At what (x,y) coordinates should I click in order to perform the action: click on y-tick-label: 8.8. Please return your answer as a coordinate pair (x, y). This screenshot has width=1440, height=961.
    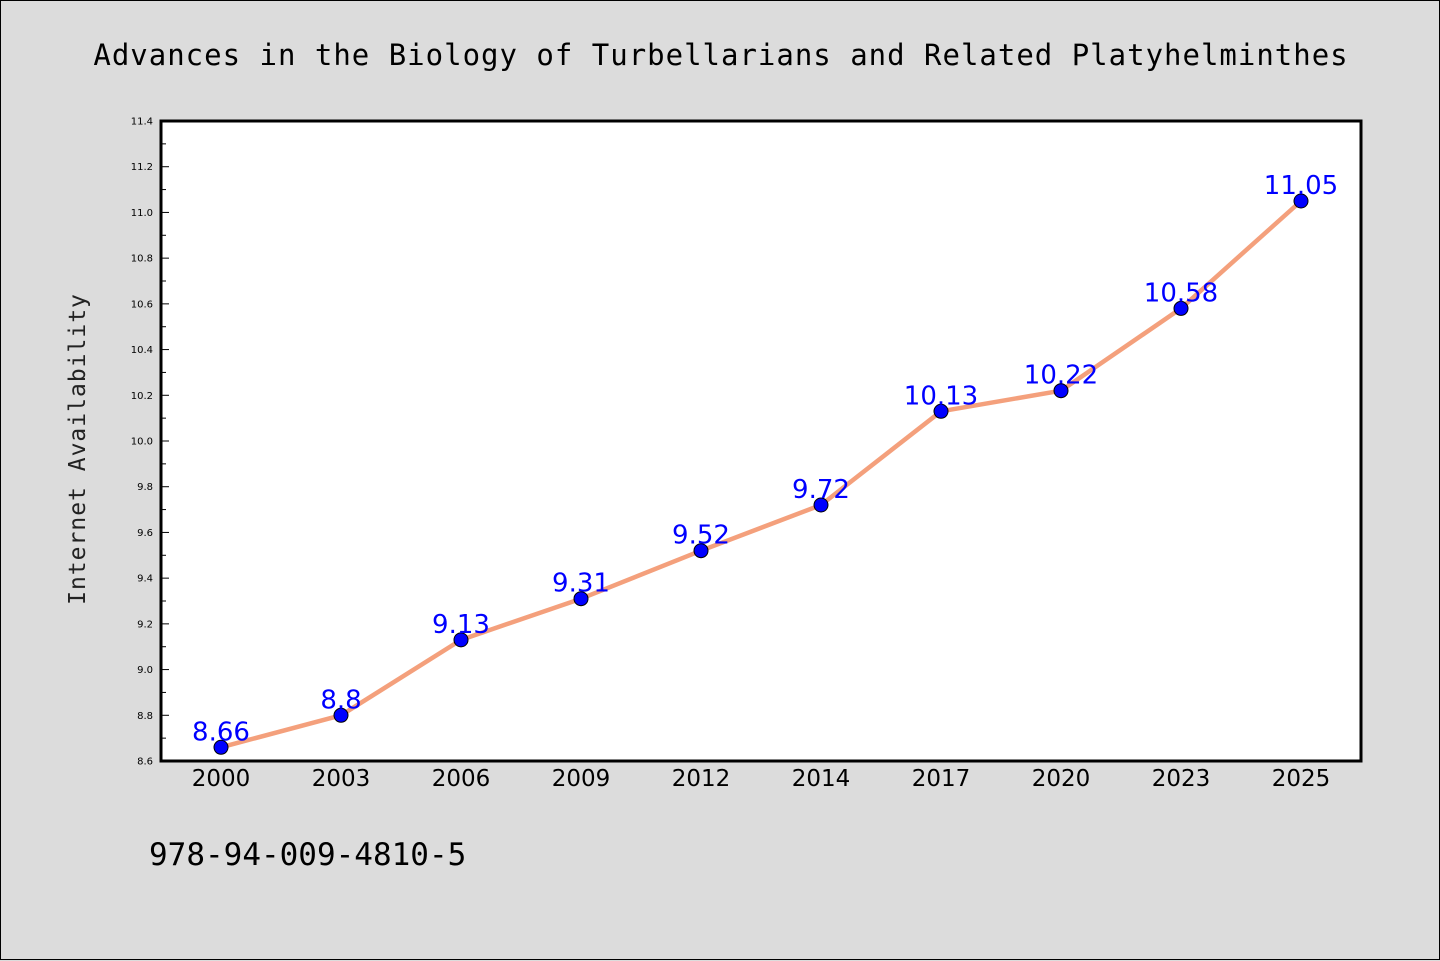
    Looking at the image, I should click on (145, 716).